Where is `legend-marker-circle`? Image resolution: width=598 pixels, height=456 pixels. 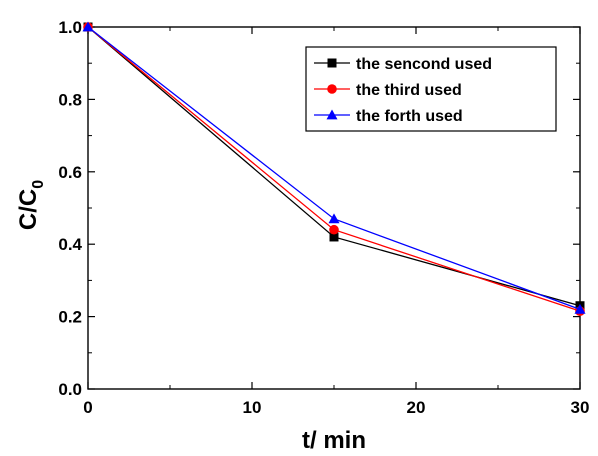 legend-marker-circle is located at coordinates (332, 89).